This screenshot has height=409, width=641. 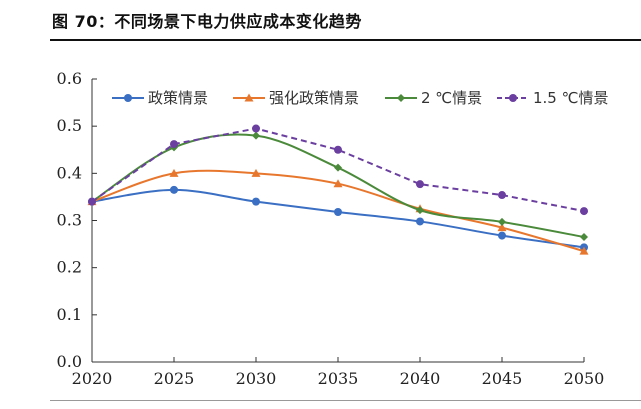 I want to click on legend-label: 强化政策情景, so click(x=314, y=98).